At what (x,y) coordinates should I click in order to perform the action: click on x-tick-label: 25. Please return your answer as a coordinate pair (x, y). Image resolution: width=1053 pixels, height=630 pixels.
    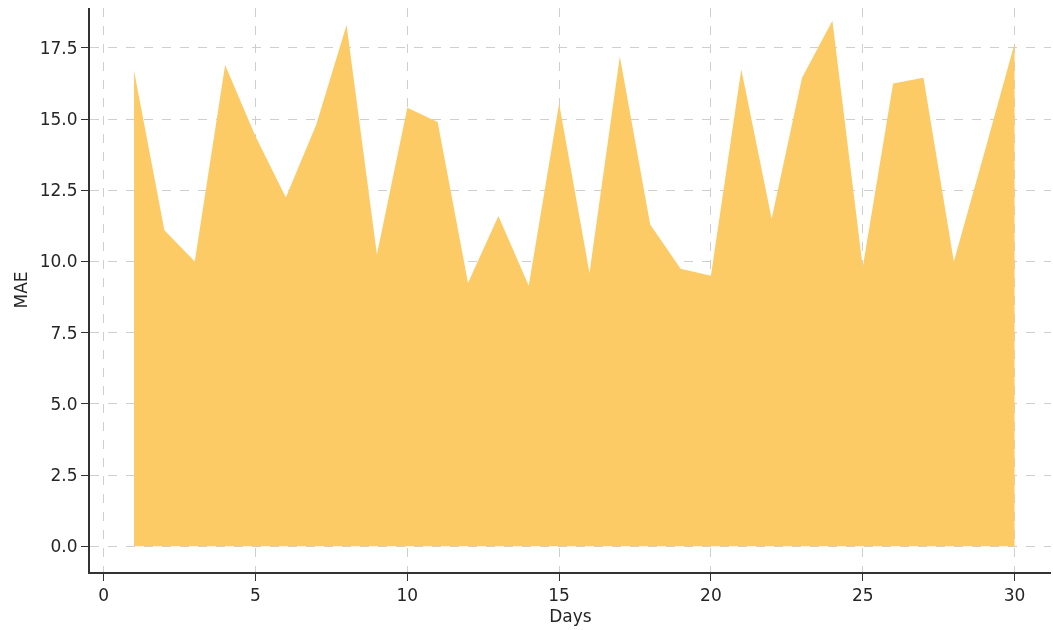
    Looking at the image, I should click on (862, 595).